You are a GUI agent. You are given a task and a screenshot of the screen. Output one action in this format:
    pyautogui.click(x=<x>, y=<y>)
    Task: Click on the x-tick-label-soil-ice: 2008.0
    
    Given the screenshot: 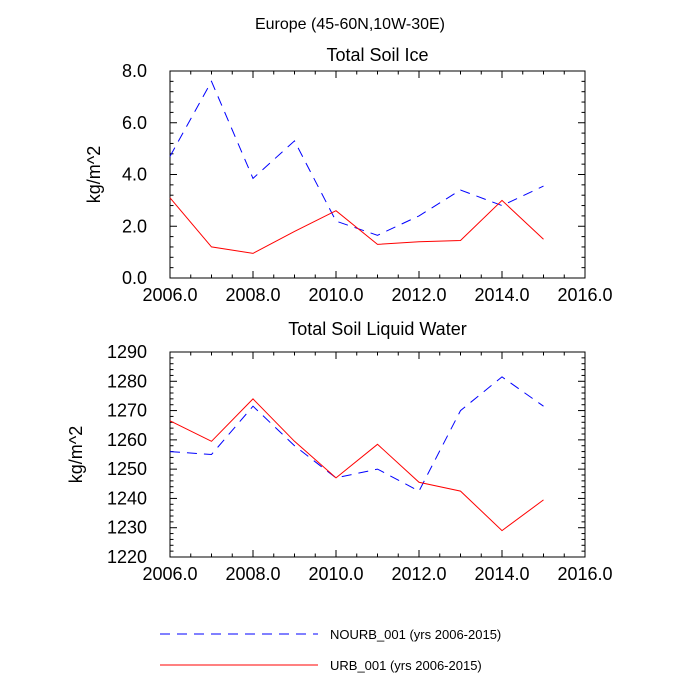 What is the action you would take?
    pyautogui.click(x=252, y=295)
    